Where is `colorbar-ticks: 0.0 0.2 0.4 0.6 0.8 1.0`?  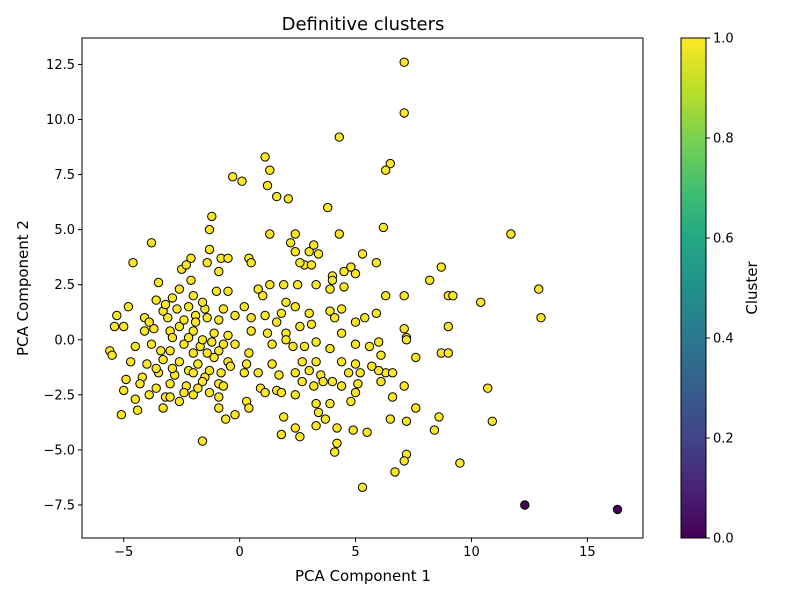
colorbar-ticks: 0.0 0.2 0.4 0.6 0.8 1.0 is located at coordinates (720, 289).